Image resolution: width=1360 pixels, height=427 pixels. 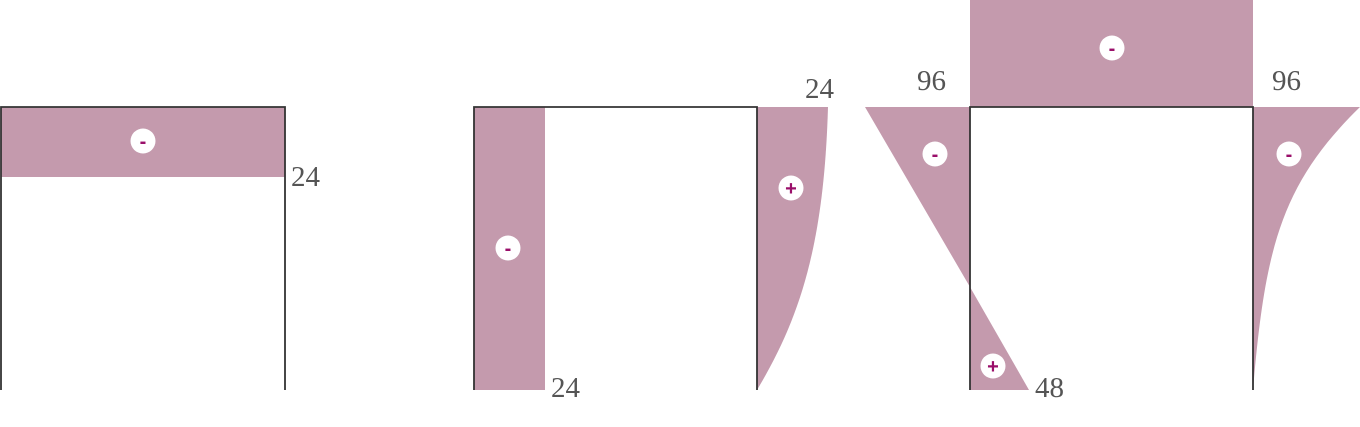 I want to click on value-label-top-left: 96, so click(x=931, y=81).